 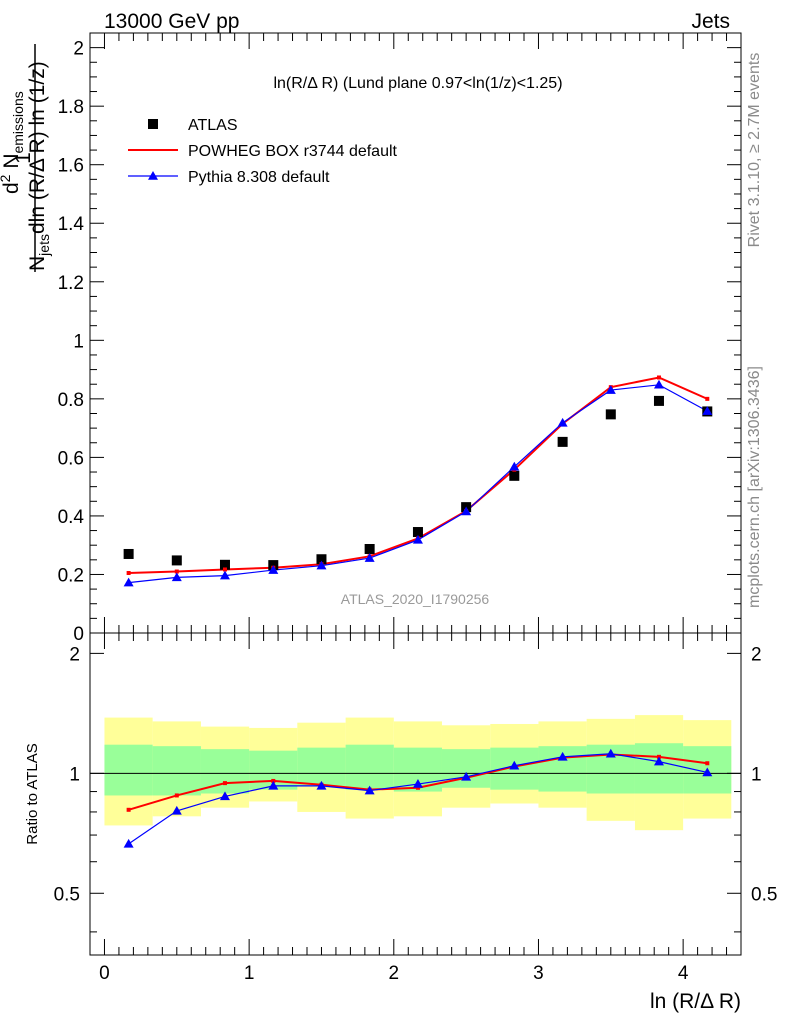 I want to click on legend-marker-pythia, so click(x=153, y=175).